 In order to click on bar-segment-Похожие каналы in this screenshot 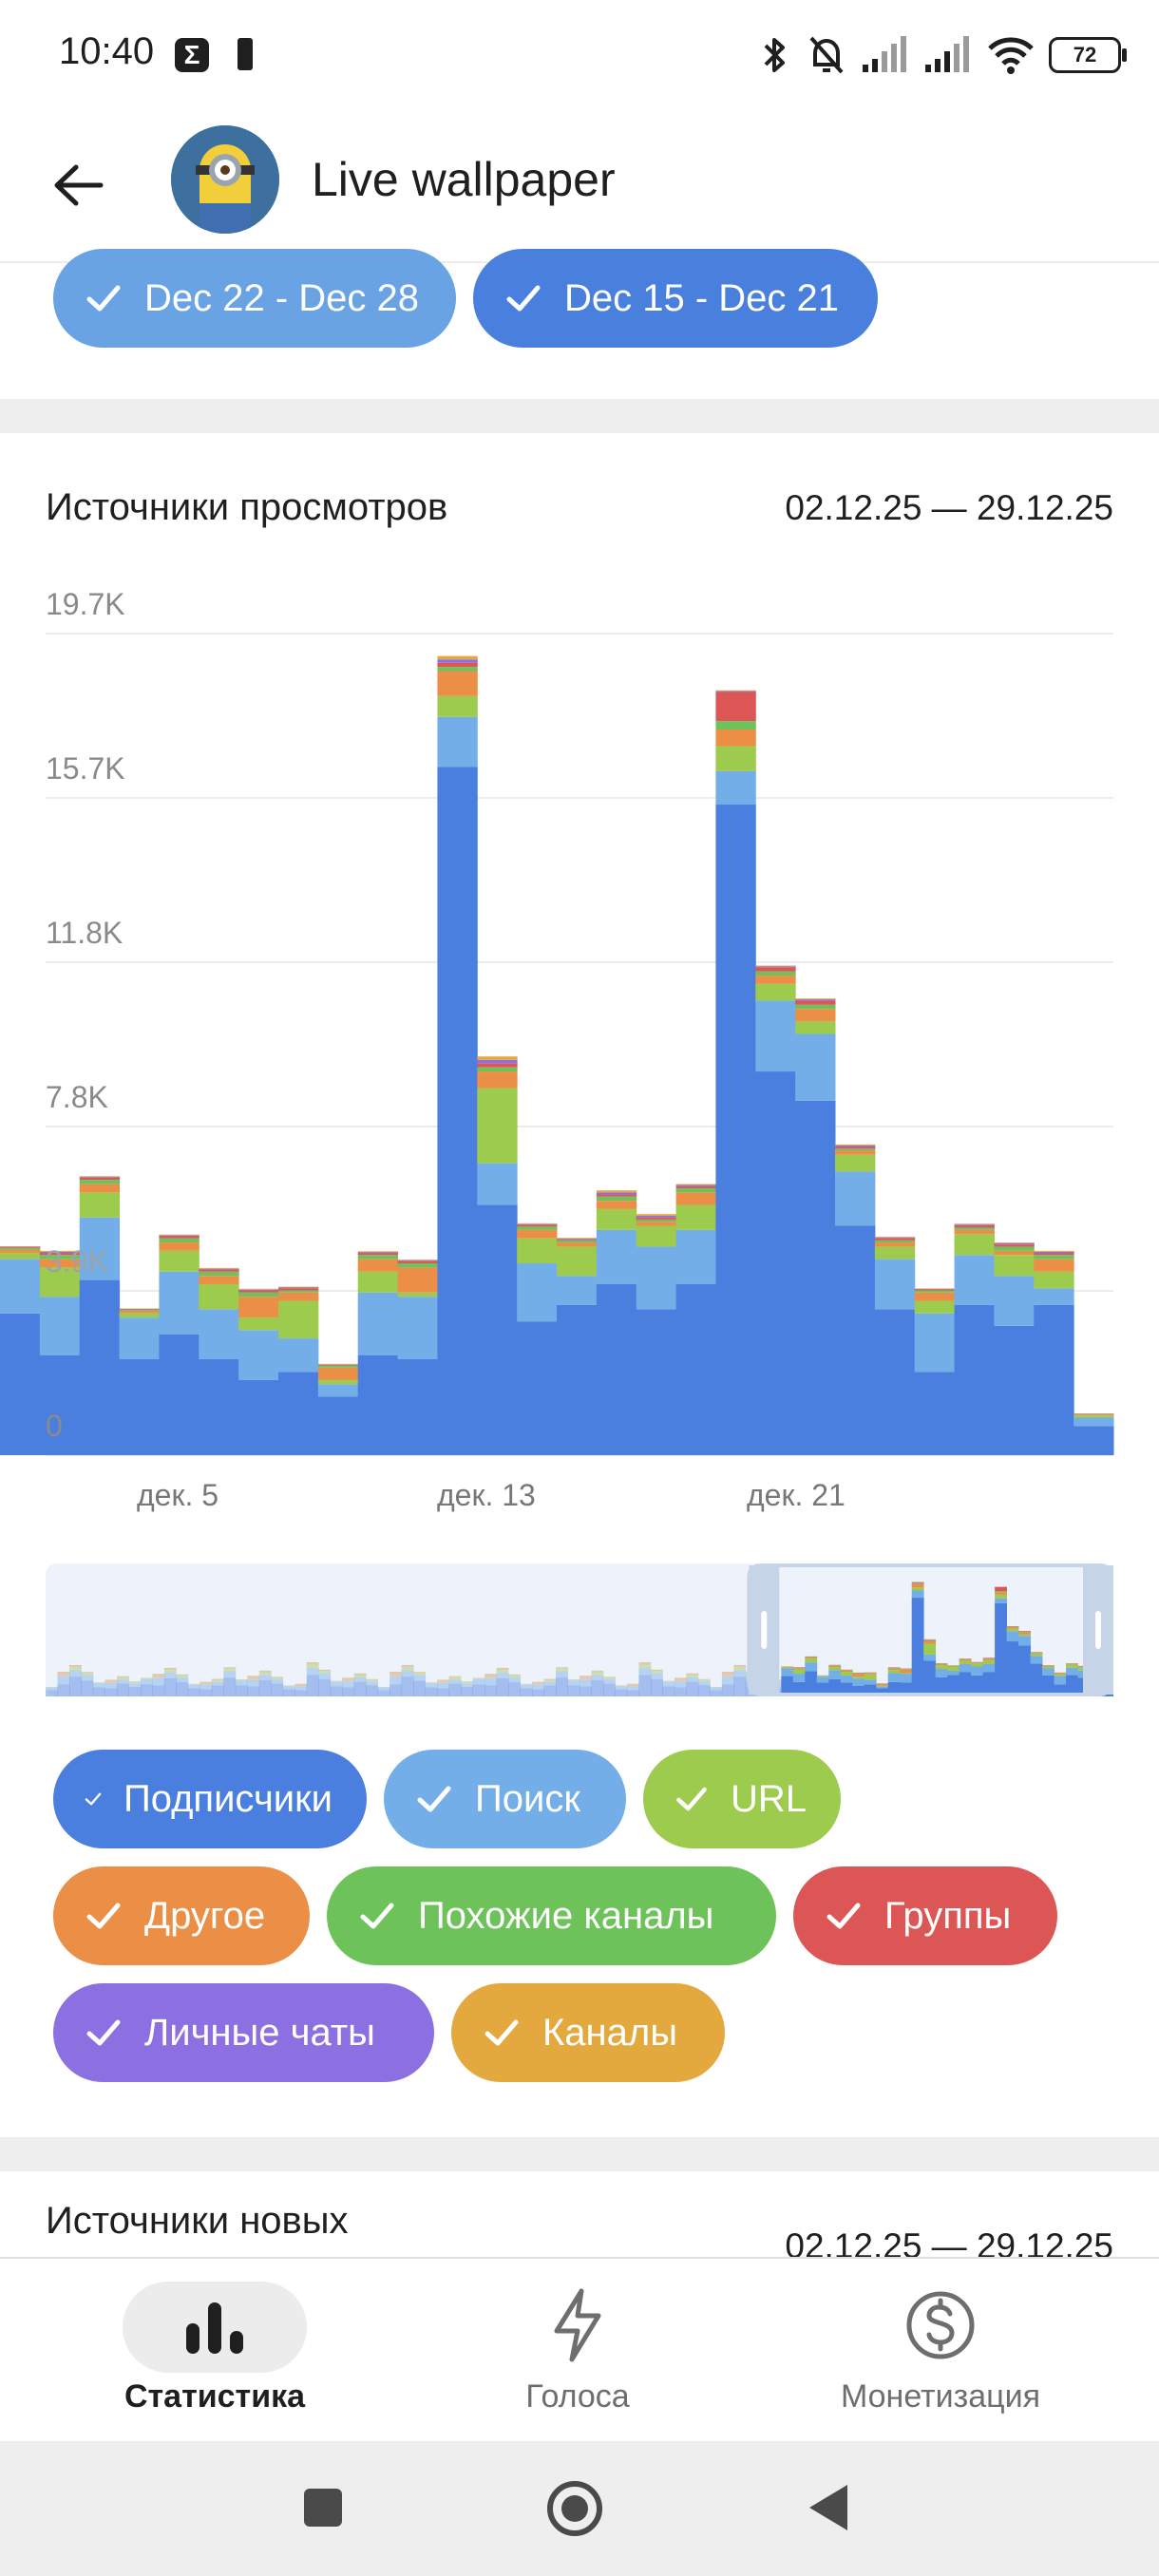, I will do `click(1014, 1248)`.